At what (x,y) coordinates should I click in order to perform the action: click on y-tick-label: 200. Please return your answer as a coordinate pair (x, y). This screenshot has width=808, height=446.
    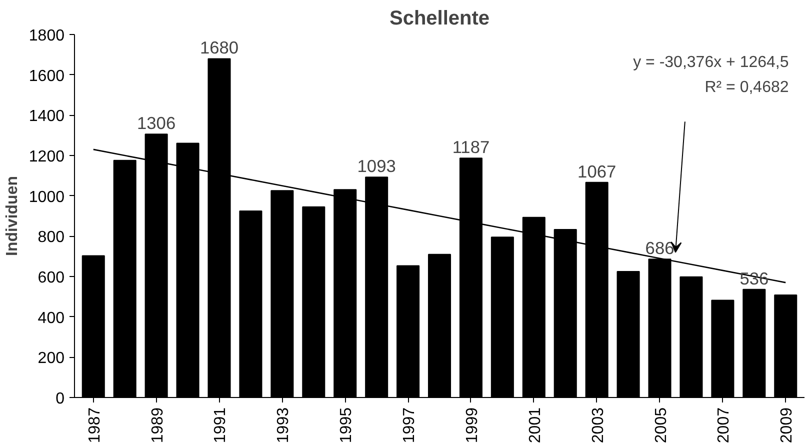
    Looking at the image, I should click on (51, 359).